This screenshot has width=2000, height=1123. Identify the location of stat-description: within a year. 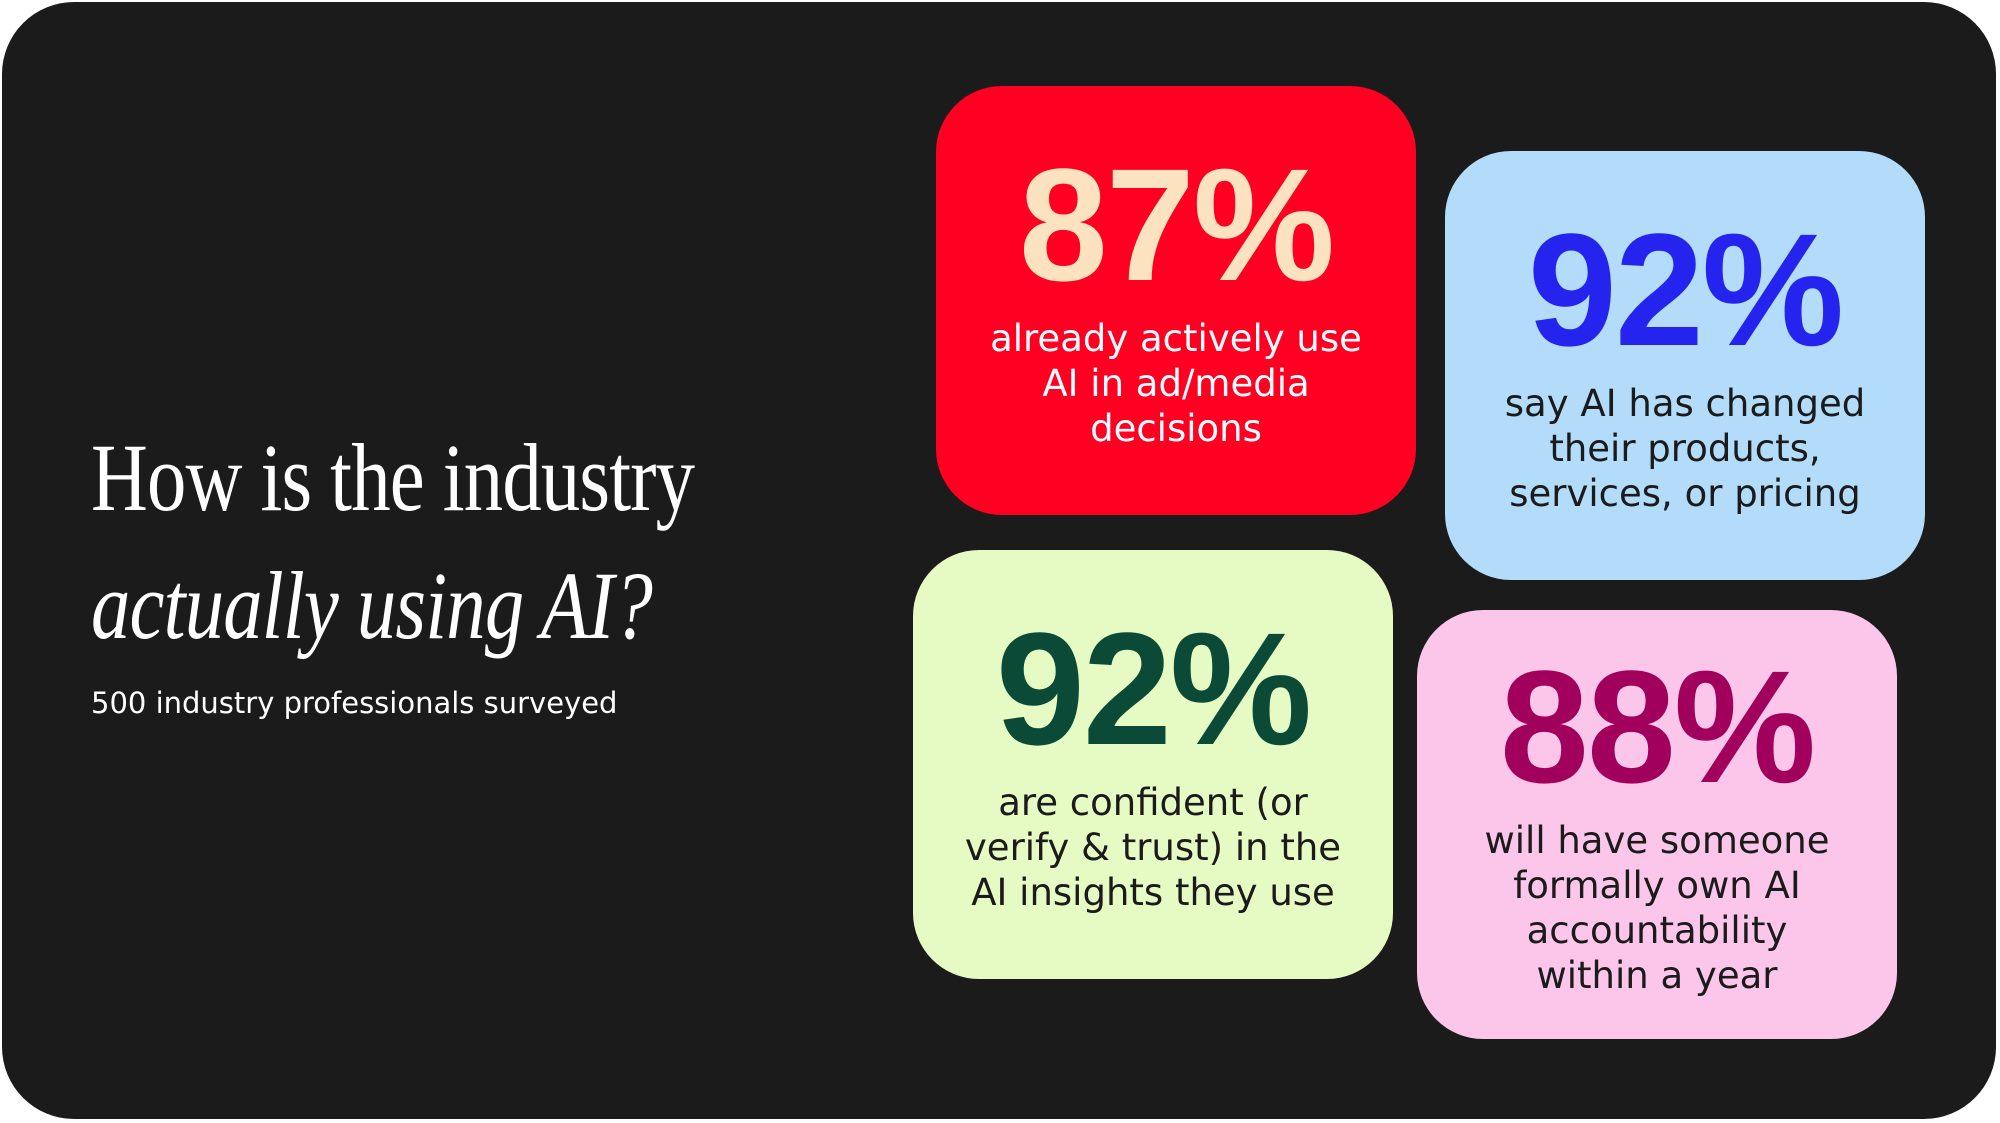
(1657, 975).